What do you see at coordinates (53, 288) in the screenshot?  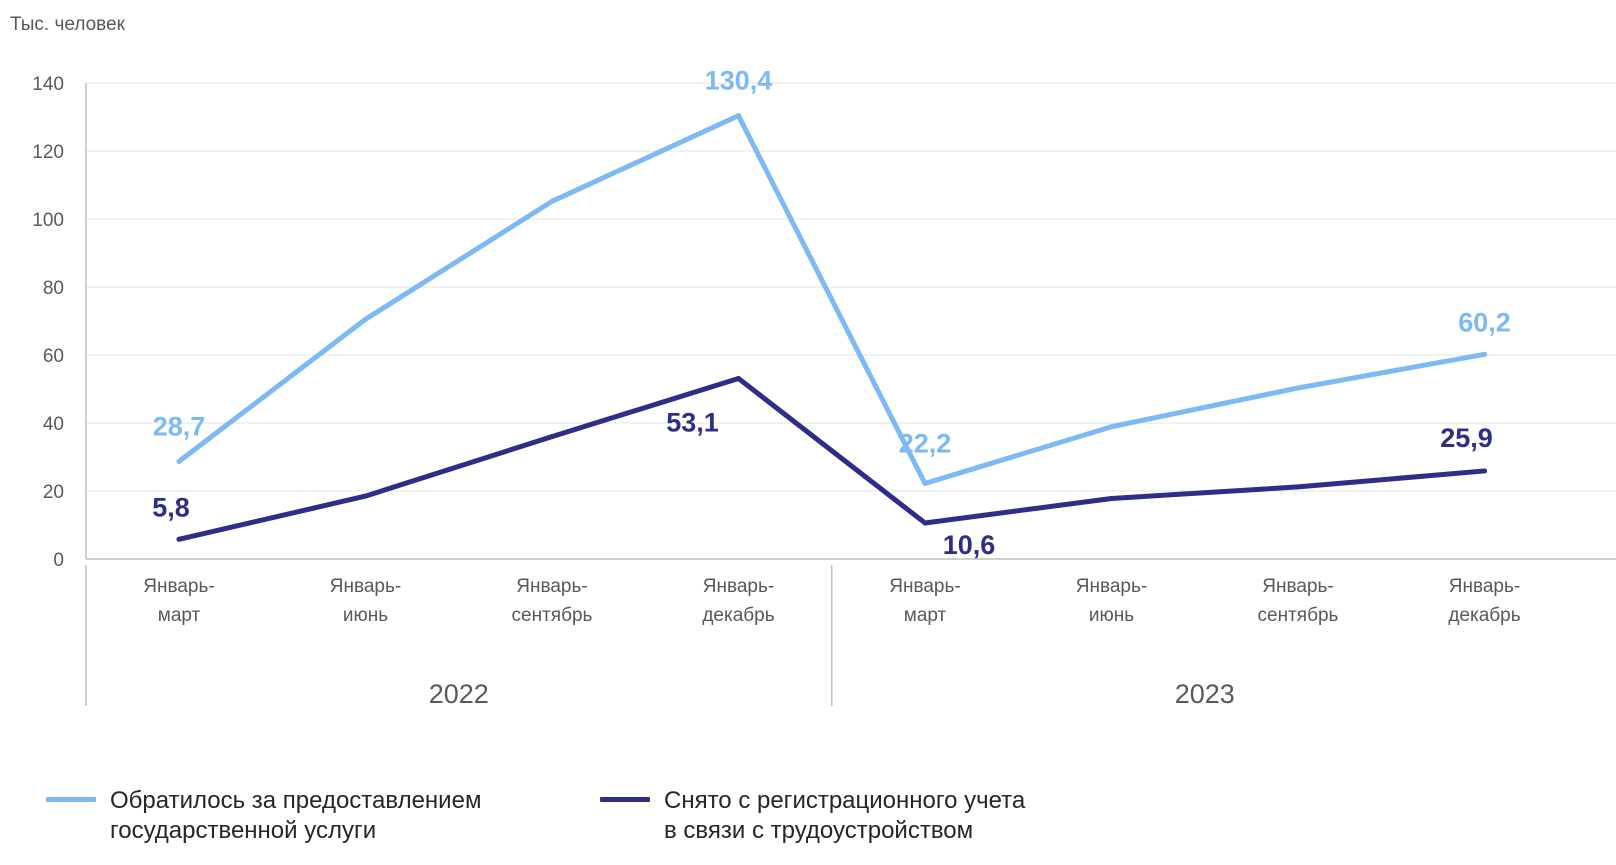 I see `y-tick-label: 80` at bounding box center [53, 288].